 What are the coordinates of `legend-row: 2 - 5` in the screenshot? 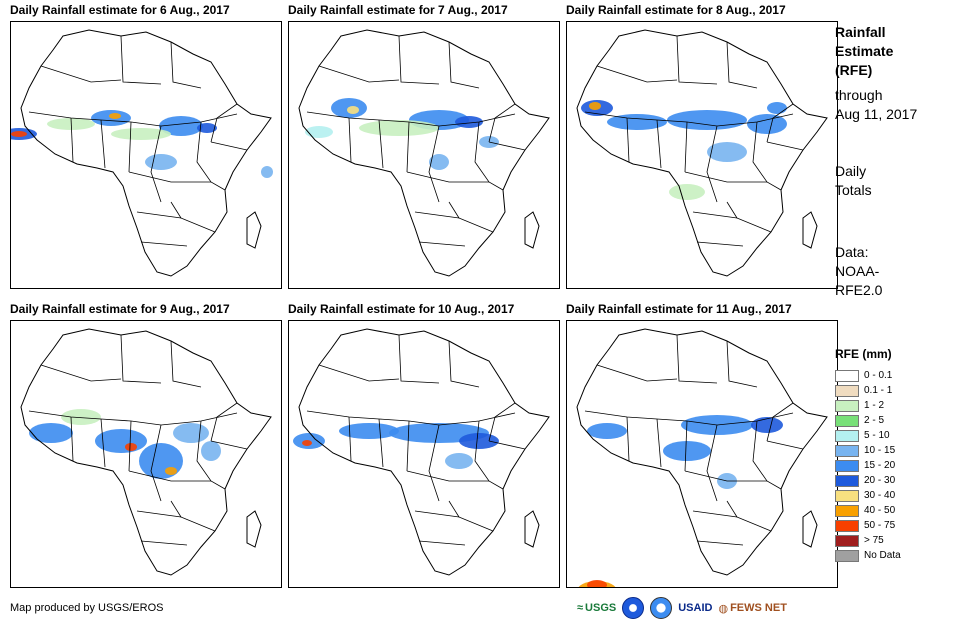 It's located at (868, 420).